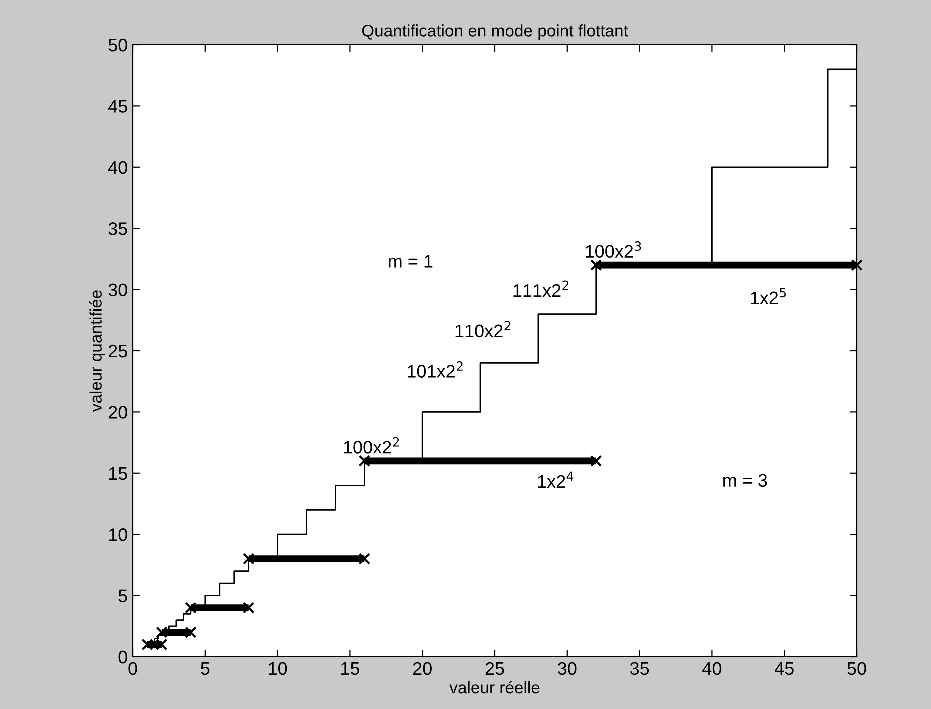  I want to click on x-tick-label: 5, so click(205, 669).